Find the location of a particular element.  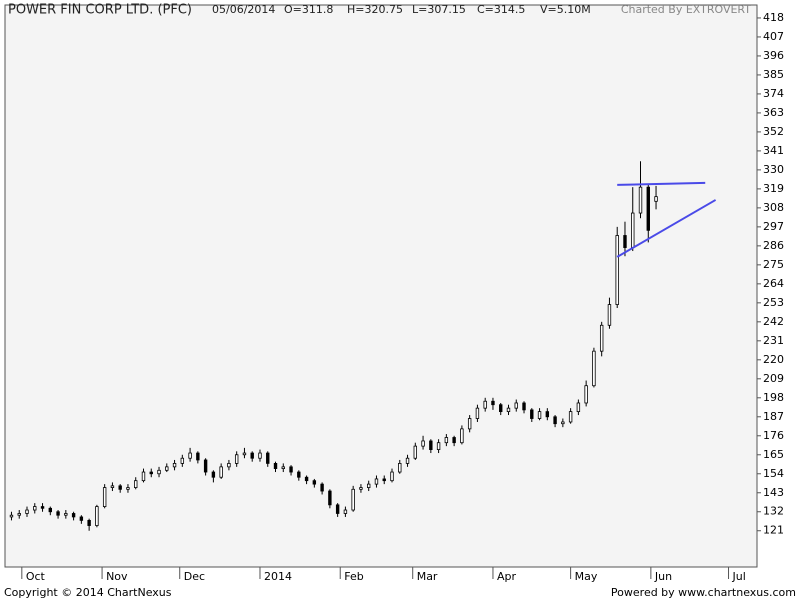

y-tick-label: 286 is located at coordinates (773, 245).